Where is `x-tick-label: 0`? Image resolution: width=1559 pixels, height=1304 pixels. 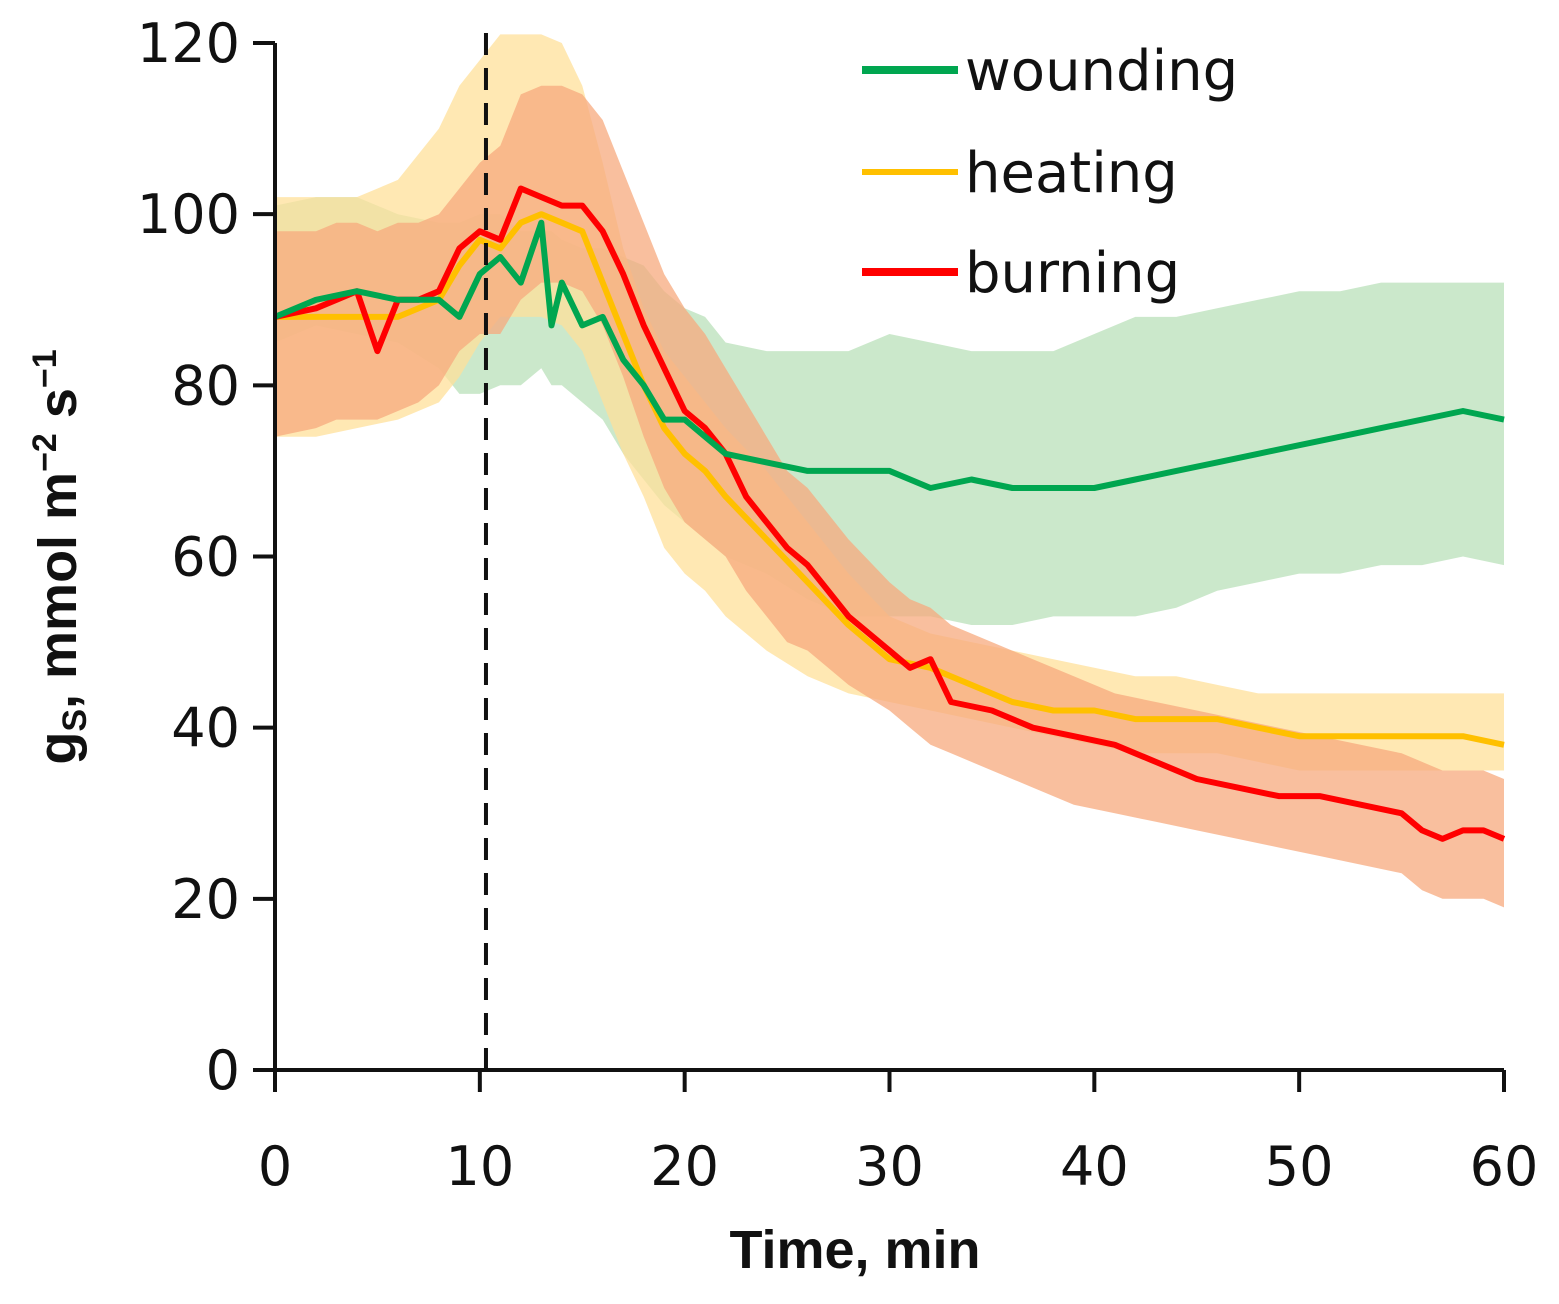 x-tick-label: 0 is located at coordinates (275, 1166).